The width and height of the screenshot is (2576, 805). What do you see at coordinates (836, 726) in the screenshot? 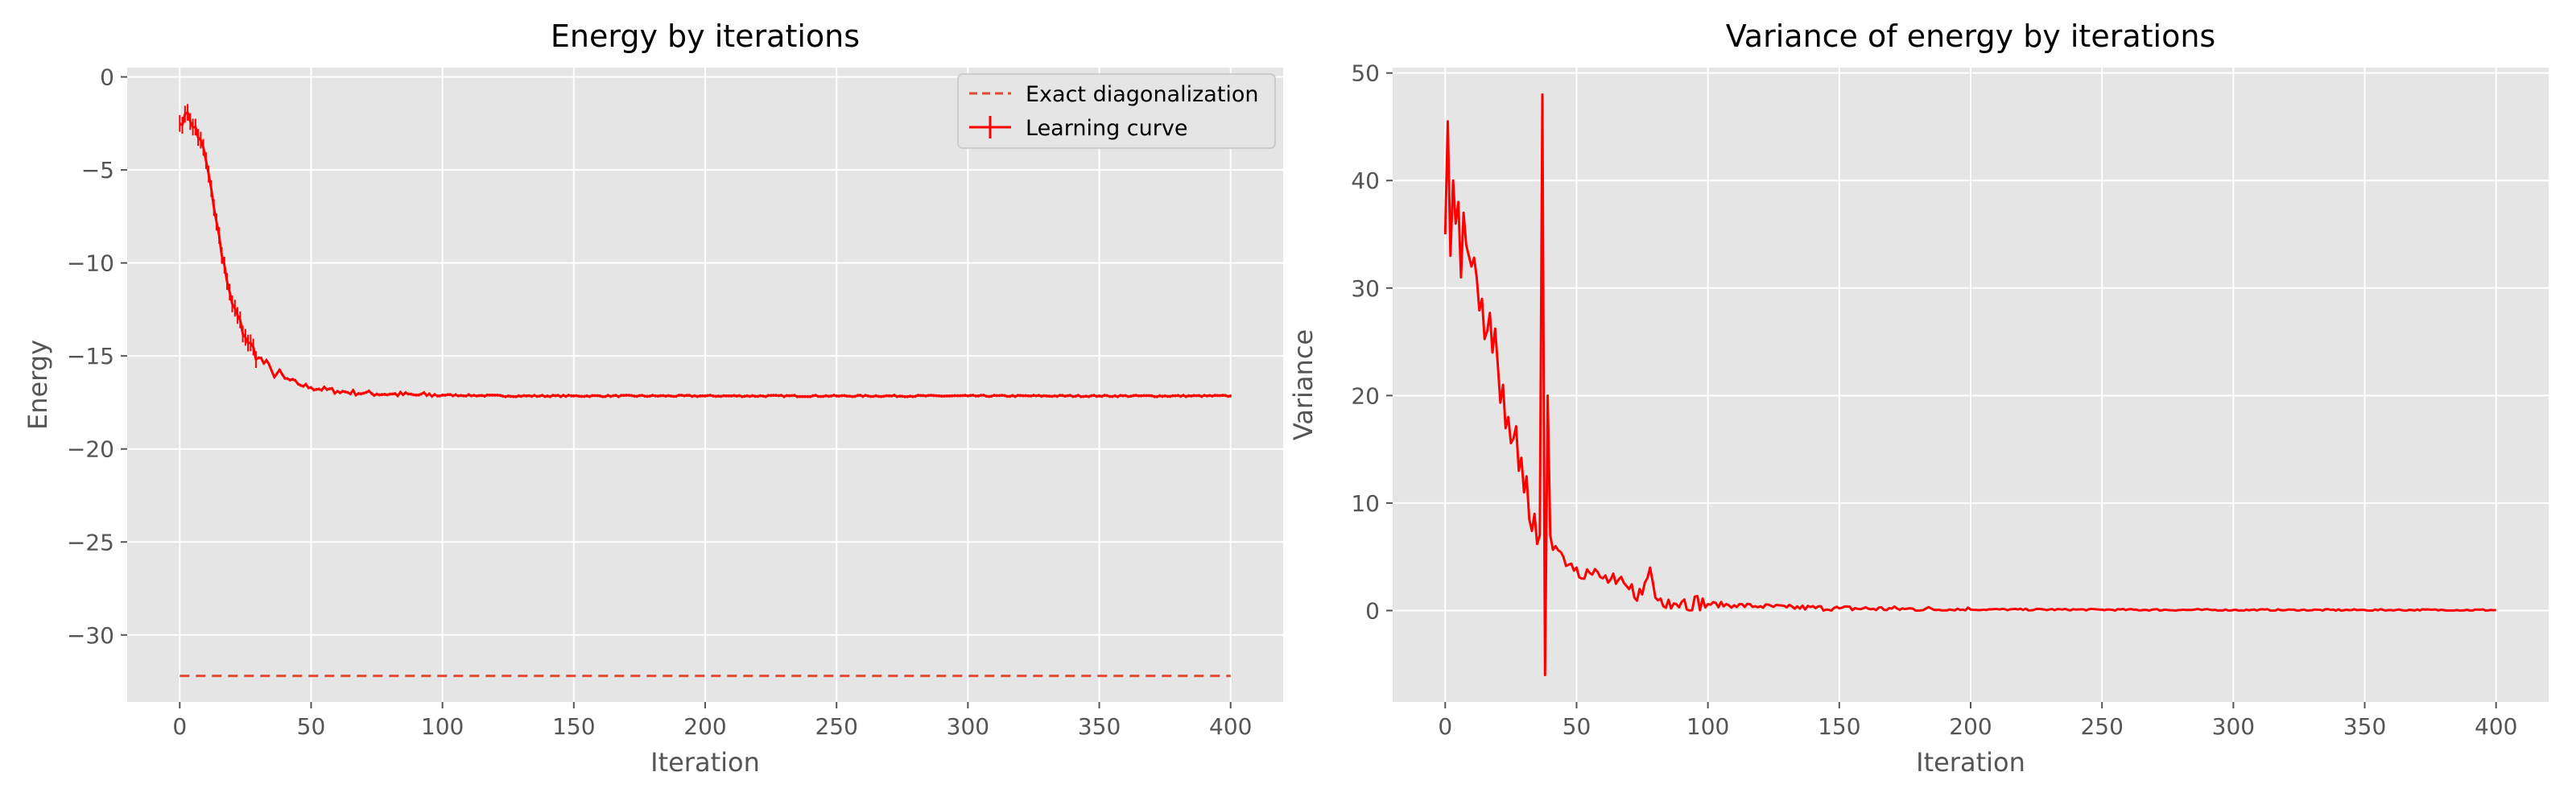
I see `energy-x-tick-label-250: 250` at bounding box center [836, 726].